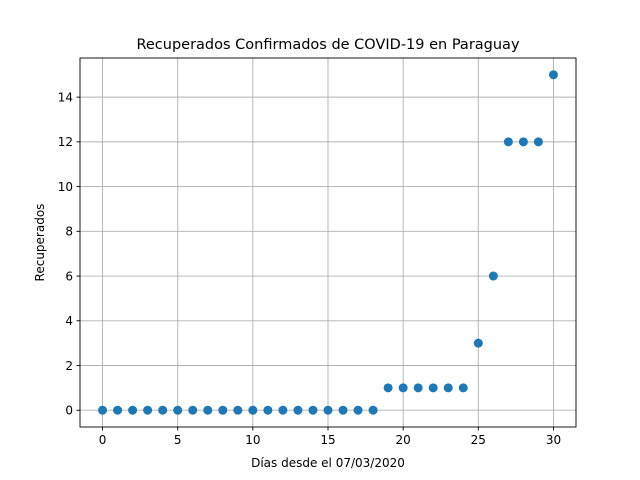 This screenshot has height=480, width=640. Describe the element at coordinates (69, 366) in the screenshot. I see `y-tick-label: 2` at that location.